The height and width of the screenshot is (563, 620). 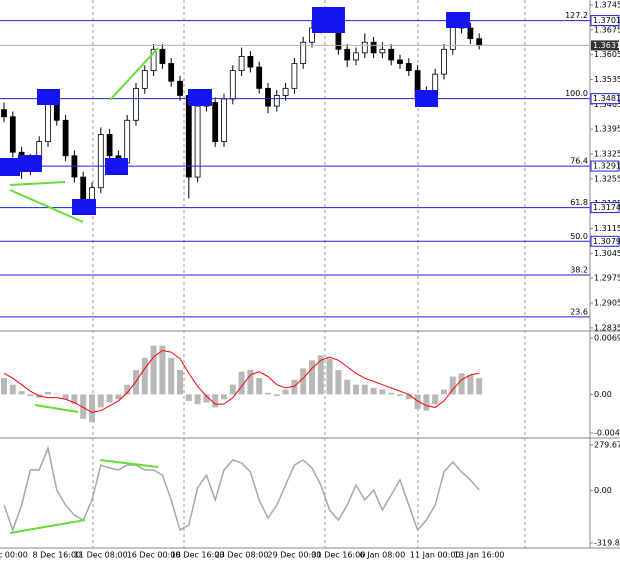 What do you see at coordinates (606, 45) in the screenshot?
I see `current-price-label: 1.3631` at bounding box center [606, 45].